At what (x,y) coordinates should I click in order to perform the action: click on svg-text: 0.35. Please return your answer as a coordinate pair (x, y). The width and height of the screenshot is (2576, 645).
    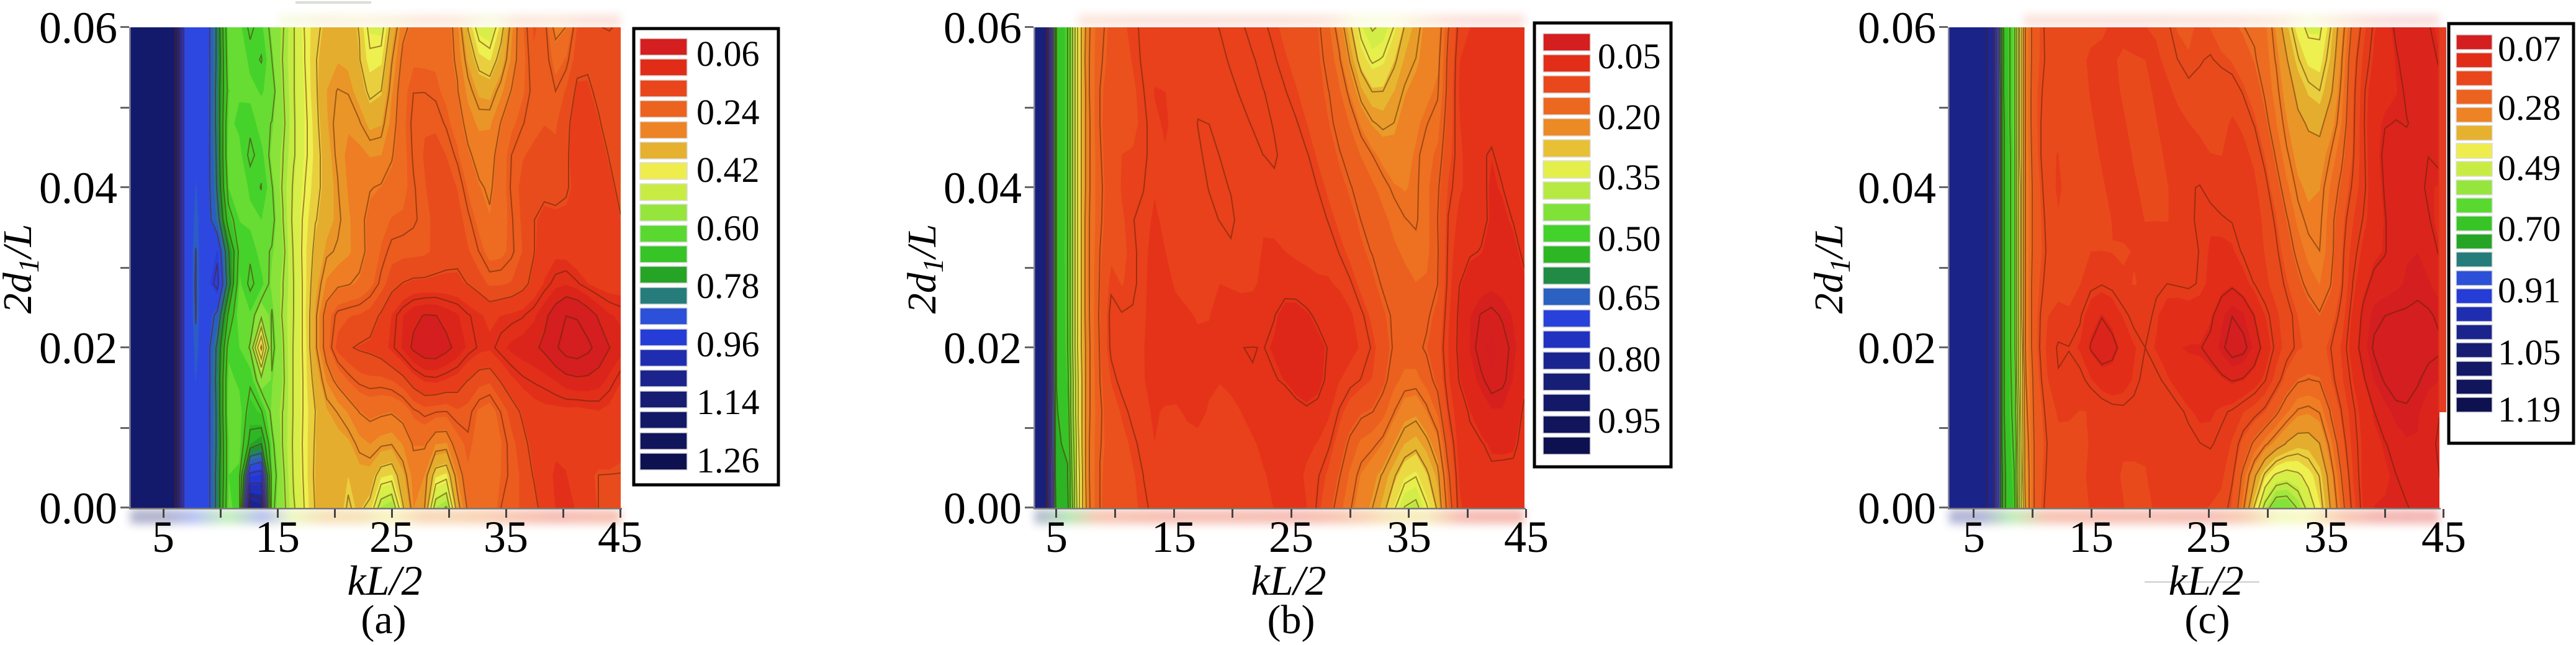
    Looking at the image, I should click on (1629, 177).